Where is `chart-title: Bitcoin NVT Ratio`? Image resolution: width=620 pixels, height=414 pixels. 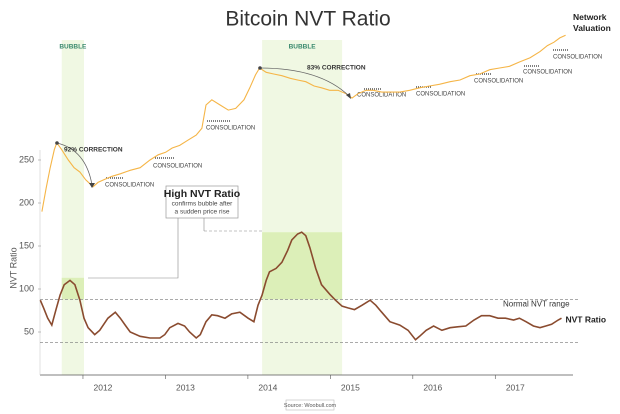 chart-title: Bitcoin NVT Ratio is located at coordinates (307, 19).